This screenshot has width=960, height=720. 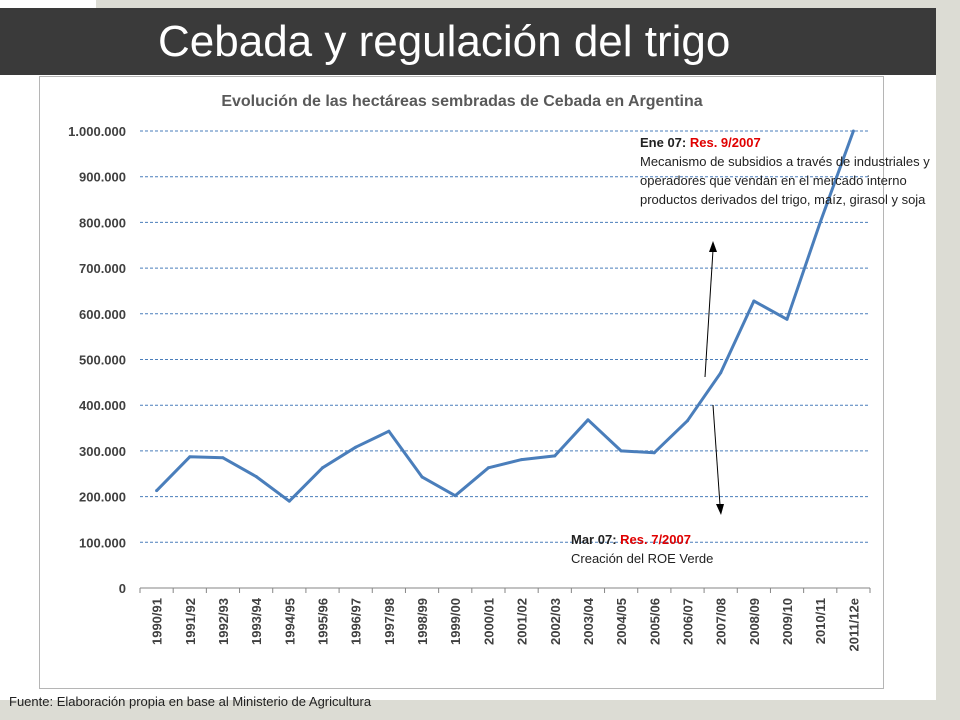 What do you see at coordinates (665, 142) in the screenshot?
I see `annotation-date: Ene 07:` at bounding box center [665, 142].